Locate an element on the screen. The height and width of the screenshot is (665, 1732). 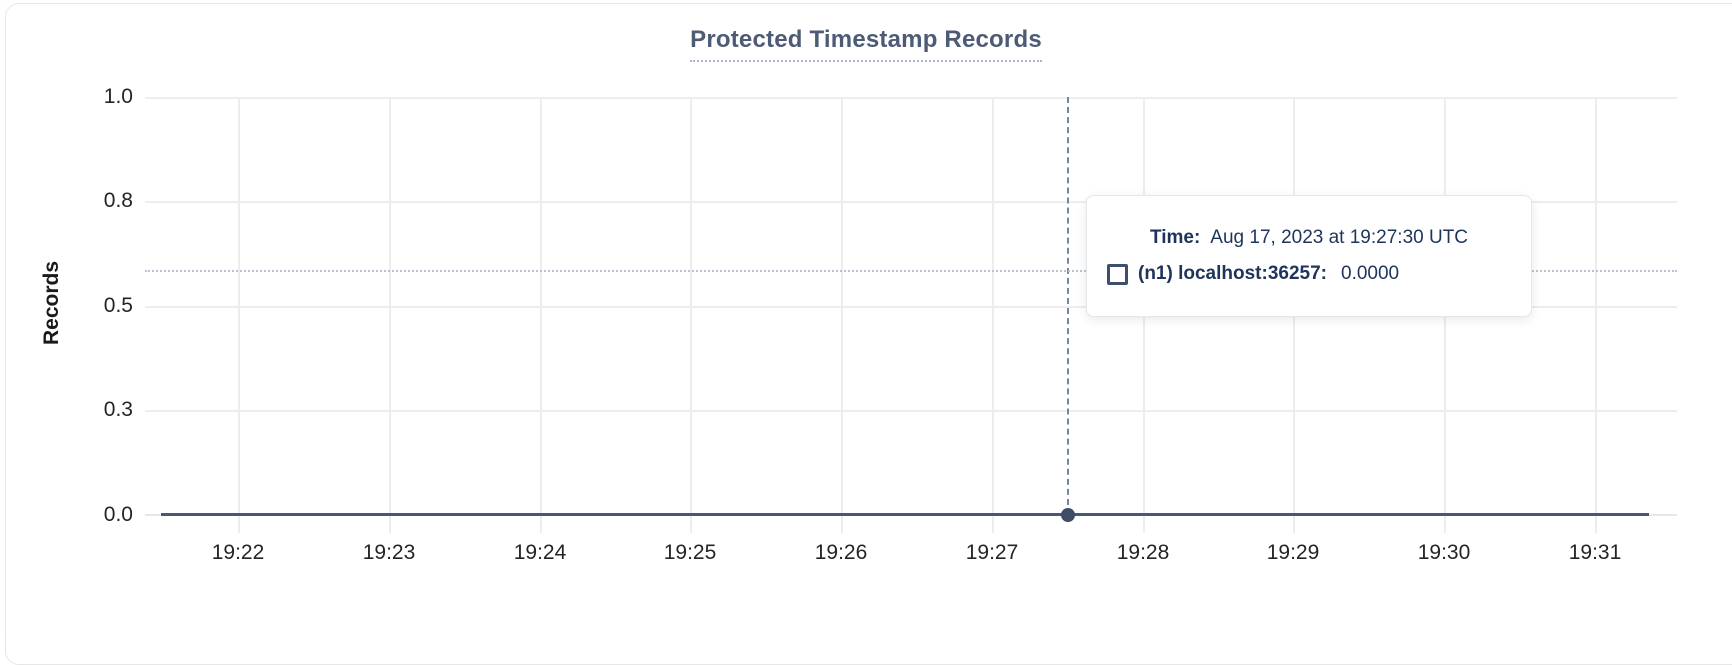
y-tick-label: 0.8 is located at coordinates (118, 200).